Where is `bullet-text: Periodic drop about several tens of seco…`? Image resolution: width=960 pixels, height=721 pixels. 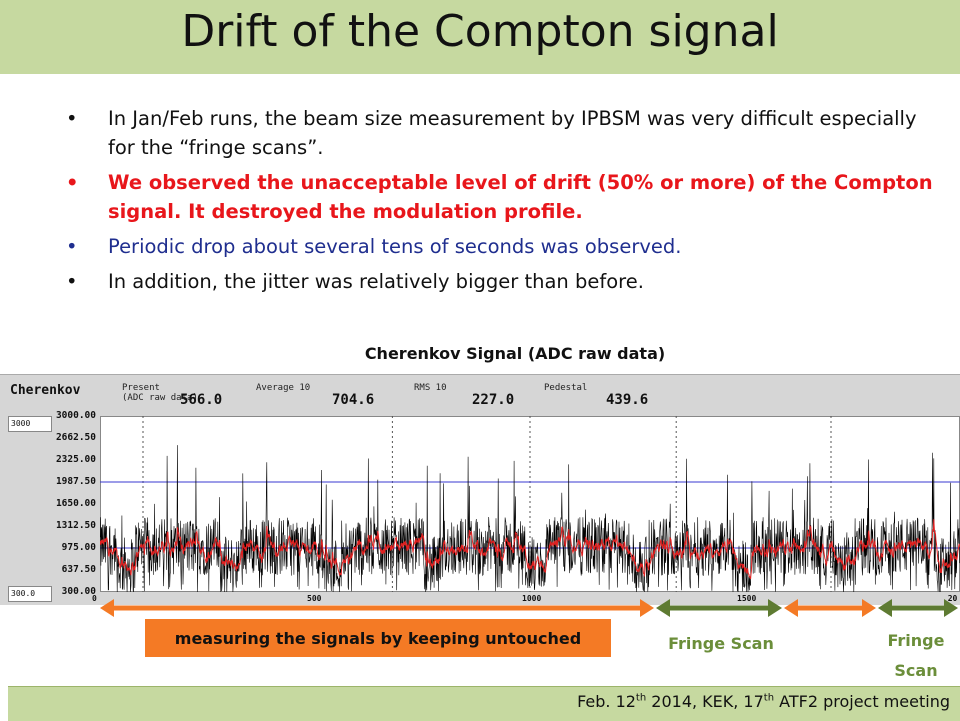
bullet-text: Periodic drop about several tens of seco… is located at coordinates (395, 246).